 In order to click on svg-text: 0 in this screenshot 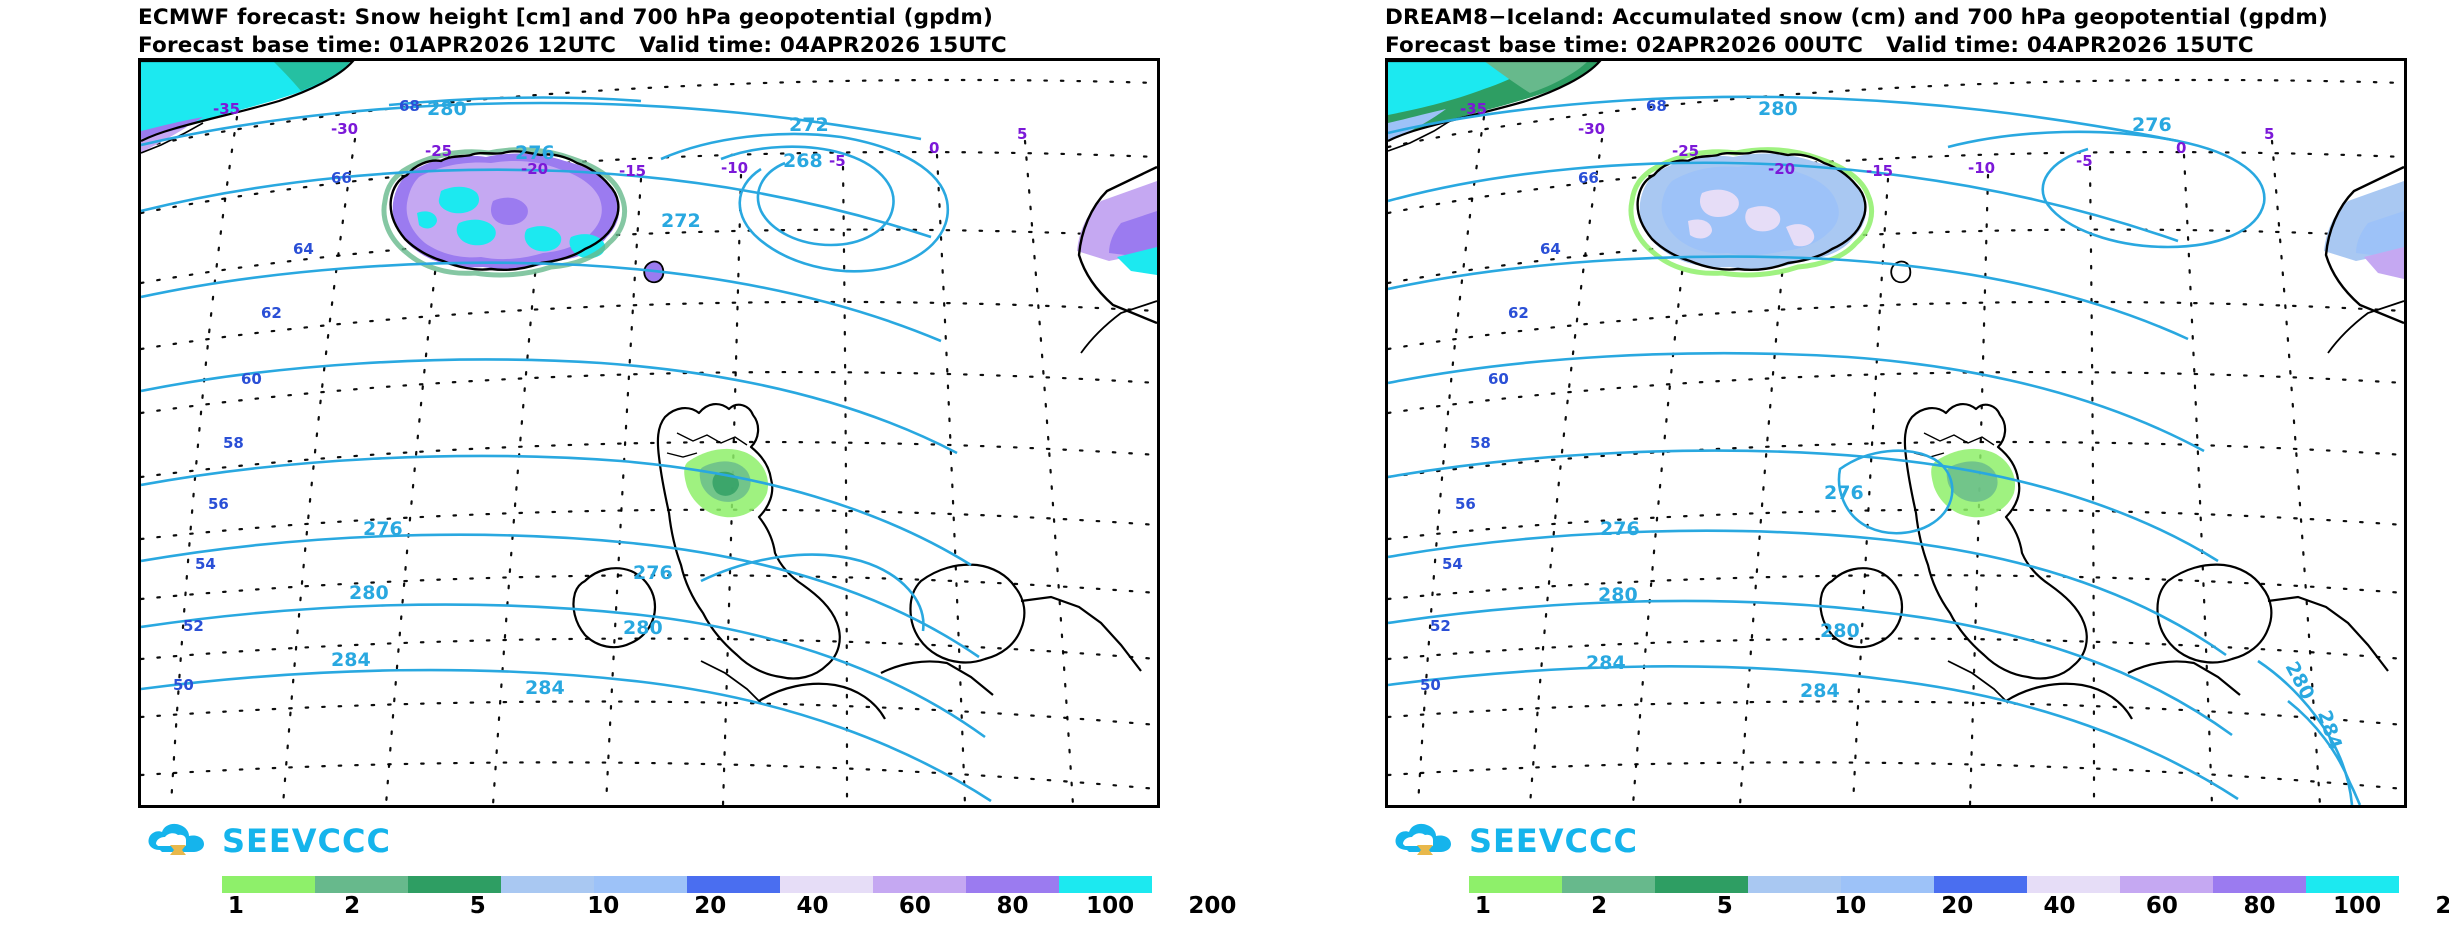, I will do `click(2181, 148)`.